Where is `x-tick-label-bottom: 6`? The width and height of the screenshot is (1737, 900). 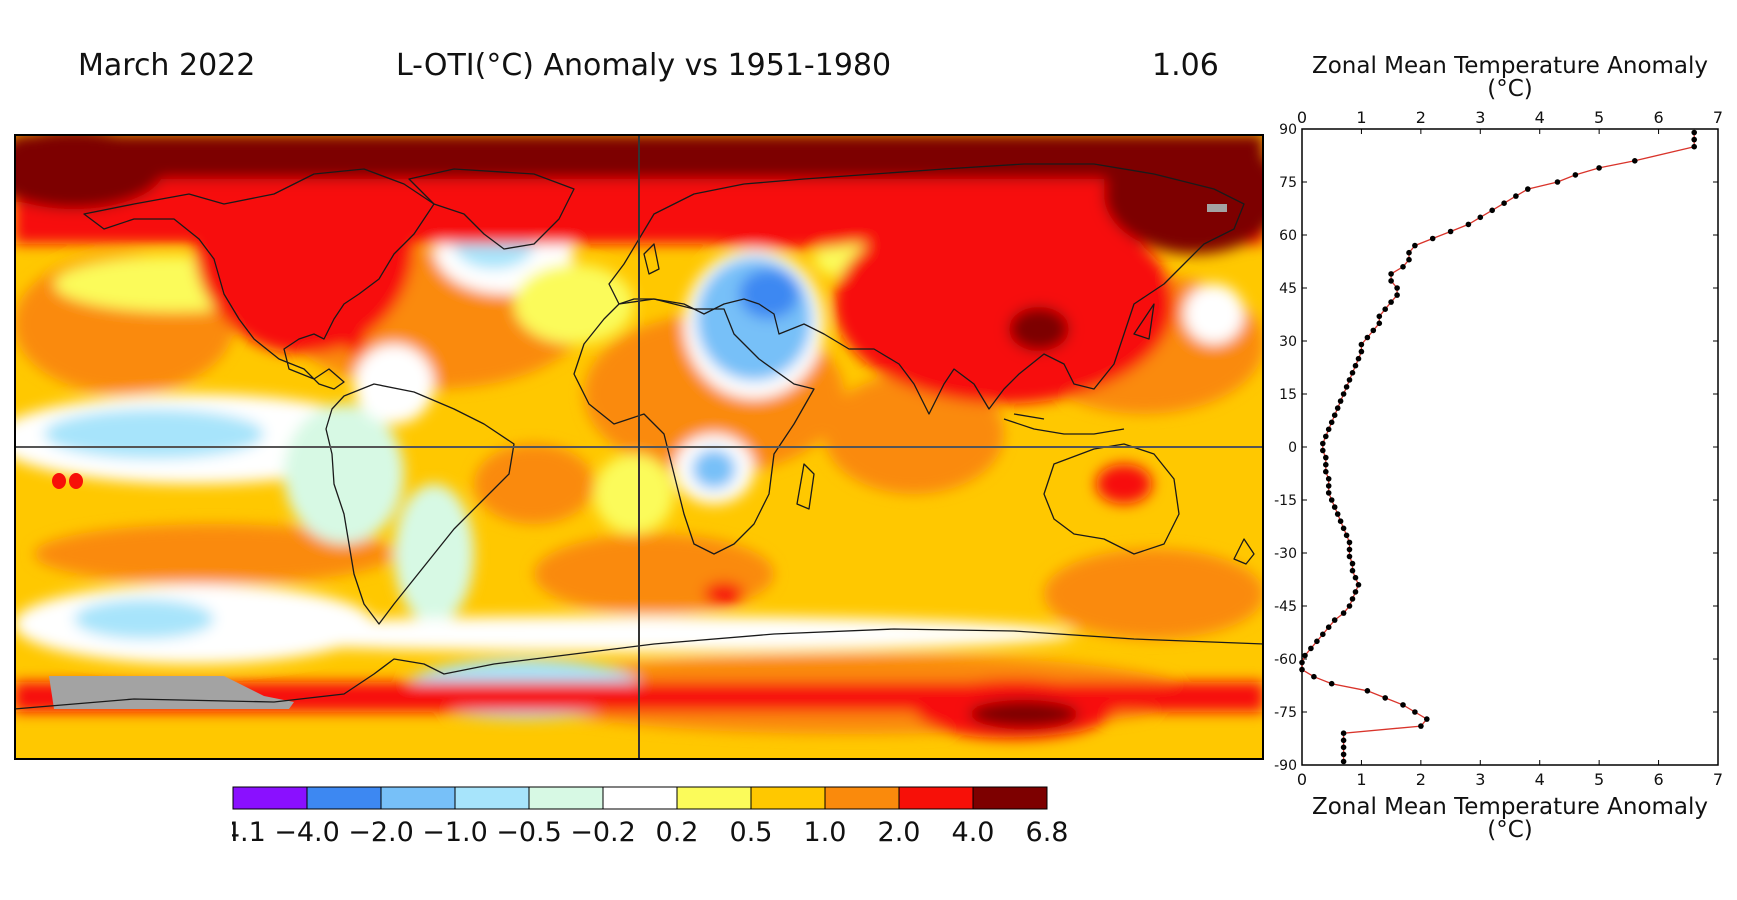
x-tick-label-bottom: 6 is located at coordinates (1658, 779).